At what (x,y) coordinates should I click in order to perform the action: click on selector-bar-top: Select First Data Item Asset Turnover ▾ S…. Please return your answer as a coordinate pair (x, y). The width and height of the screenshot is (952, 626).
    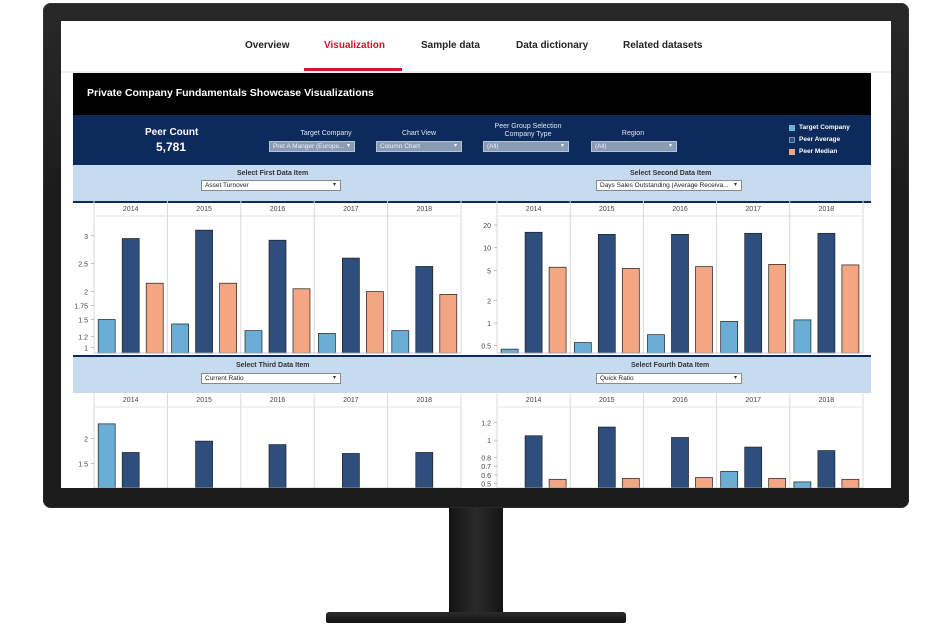
    Looking at the image, I should click on (472, 183).